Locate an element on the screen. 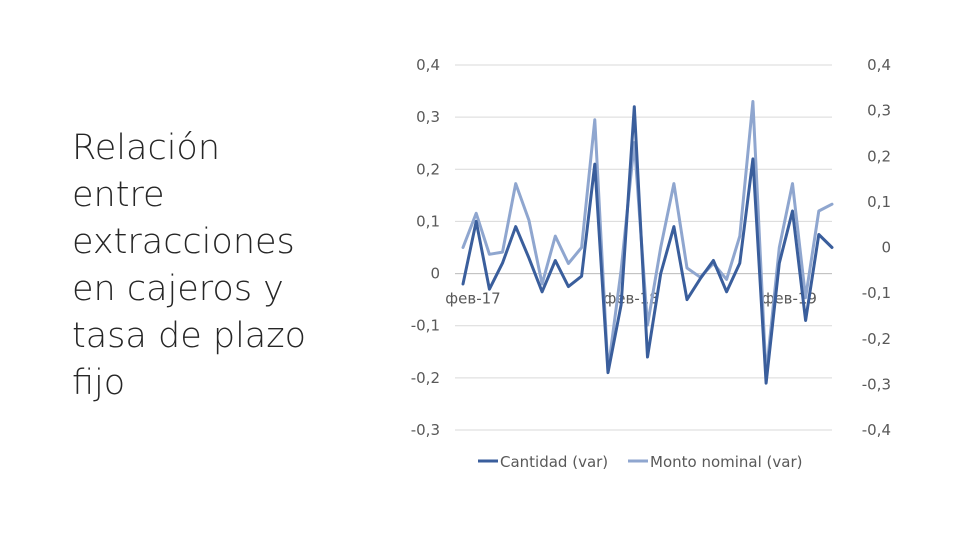  left-tick-label: -0,2 is located at coordinates (425, 378).